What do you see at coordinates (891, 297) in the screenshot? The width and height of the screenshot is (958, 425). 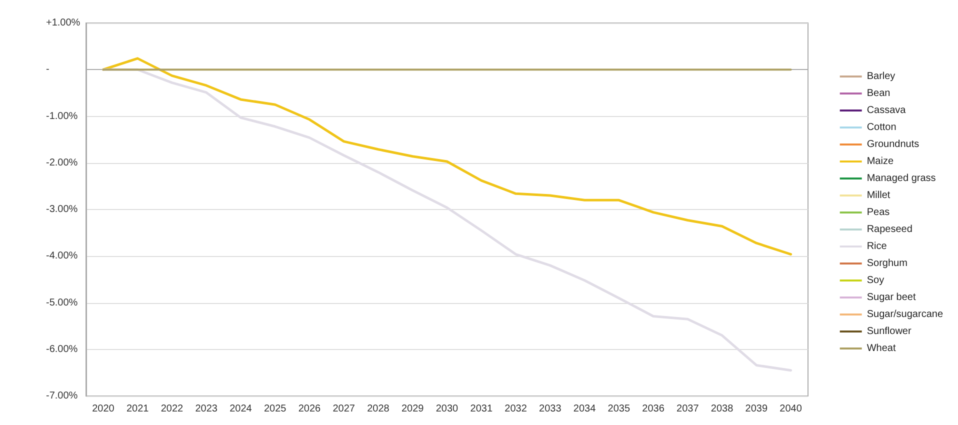 I see `legend-label: Sugar beet` at bounding box center [891, 297].